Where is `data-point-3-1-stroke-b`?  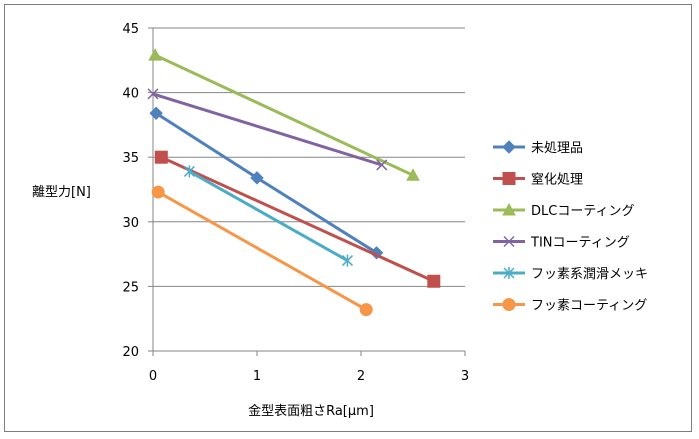 data-point-3-1-stroke-b is located at coordinates (382, 165).